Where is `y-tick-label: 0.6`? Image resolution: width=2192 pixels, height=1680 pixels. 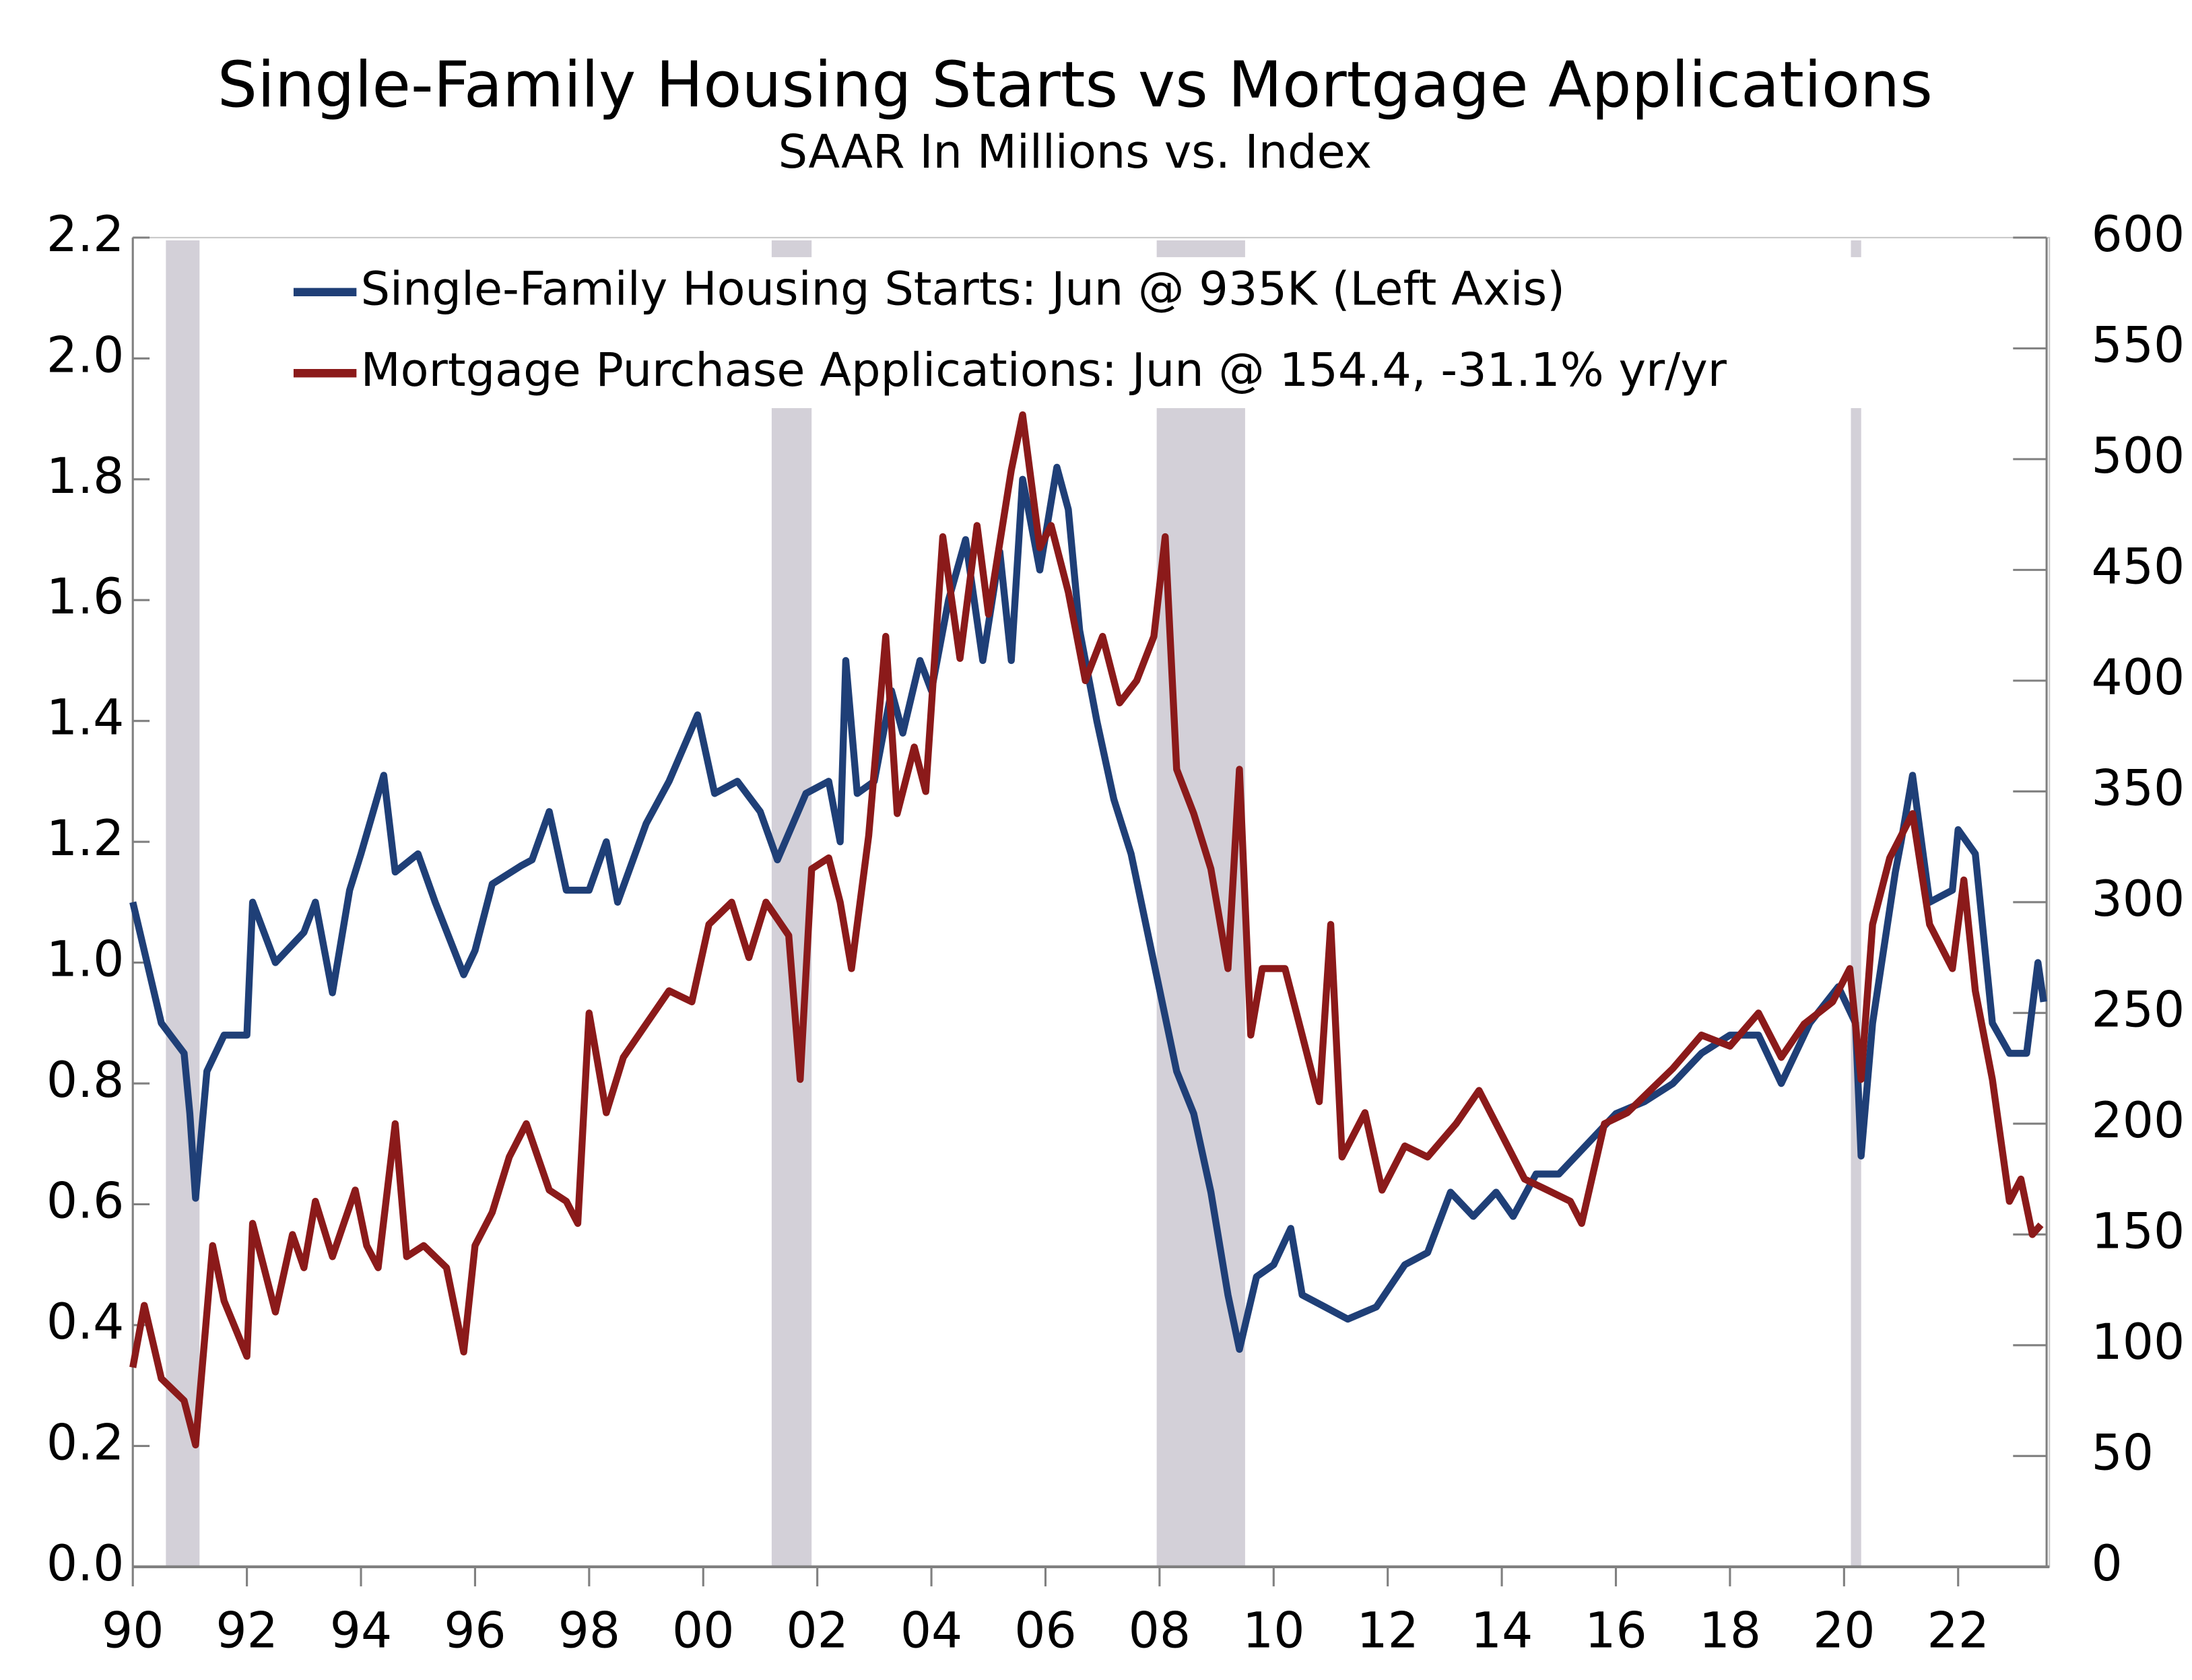
y-tick-label: 0.6 is located at coordinates (85, 1202).